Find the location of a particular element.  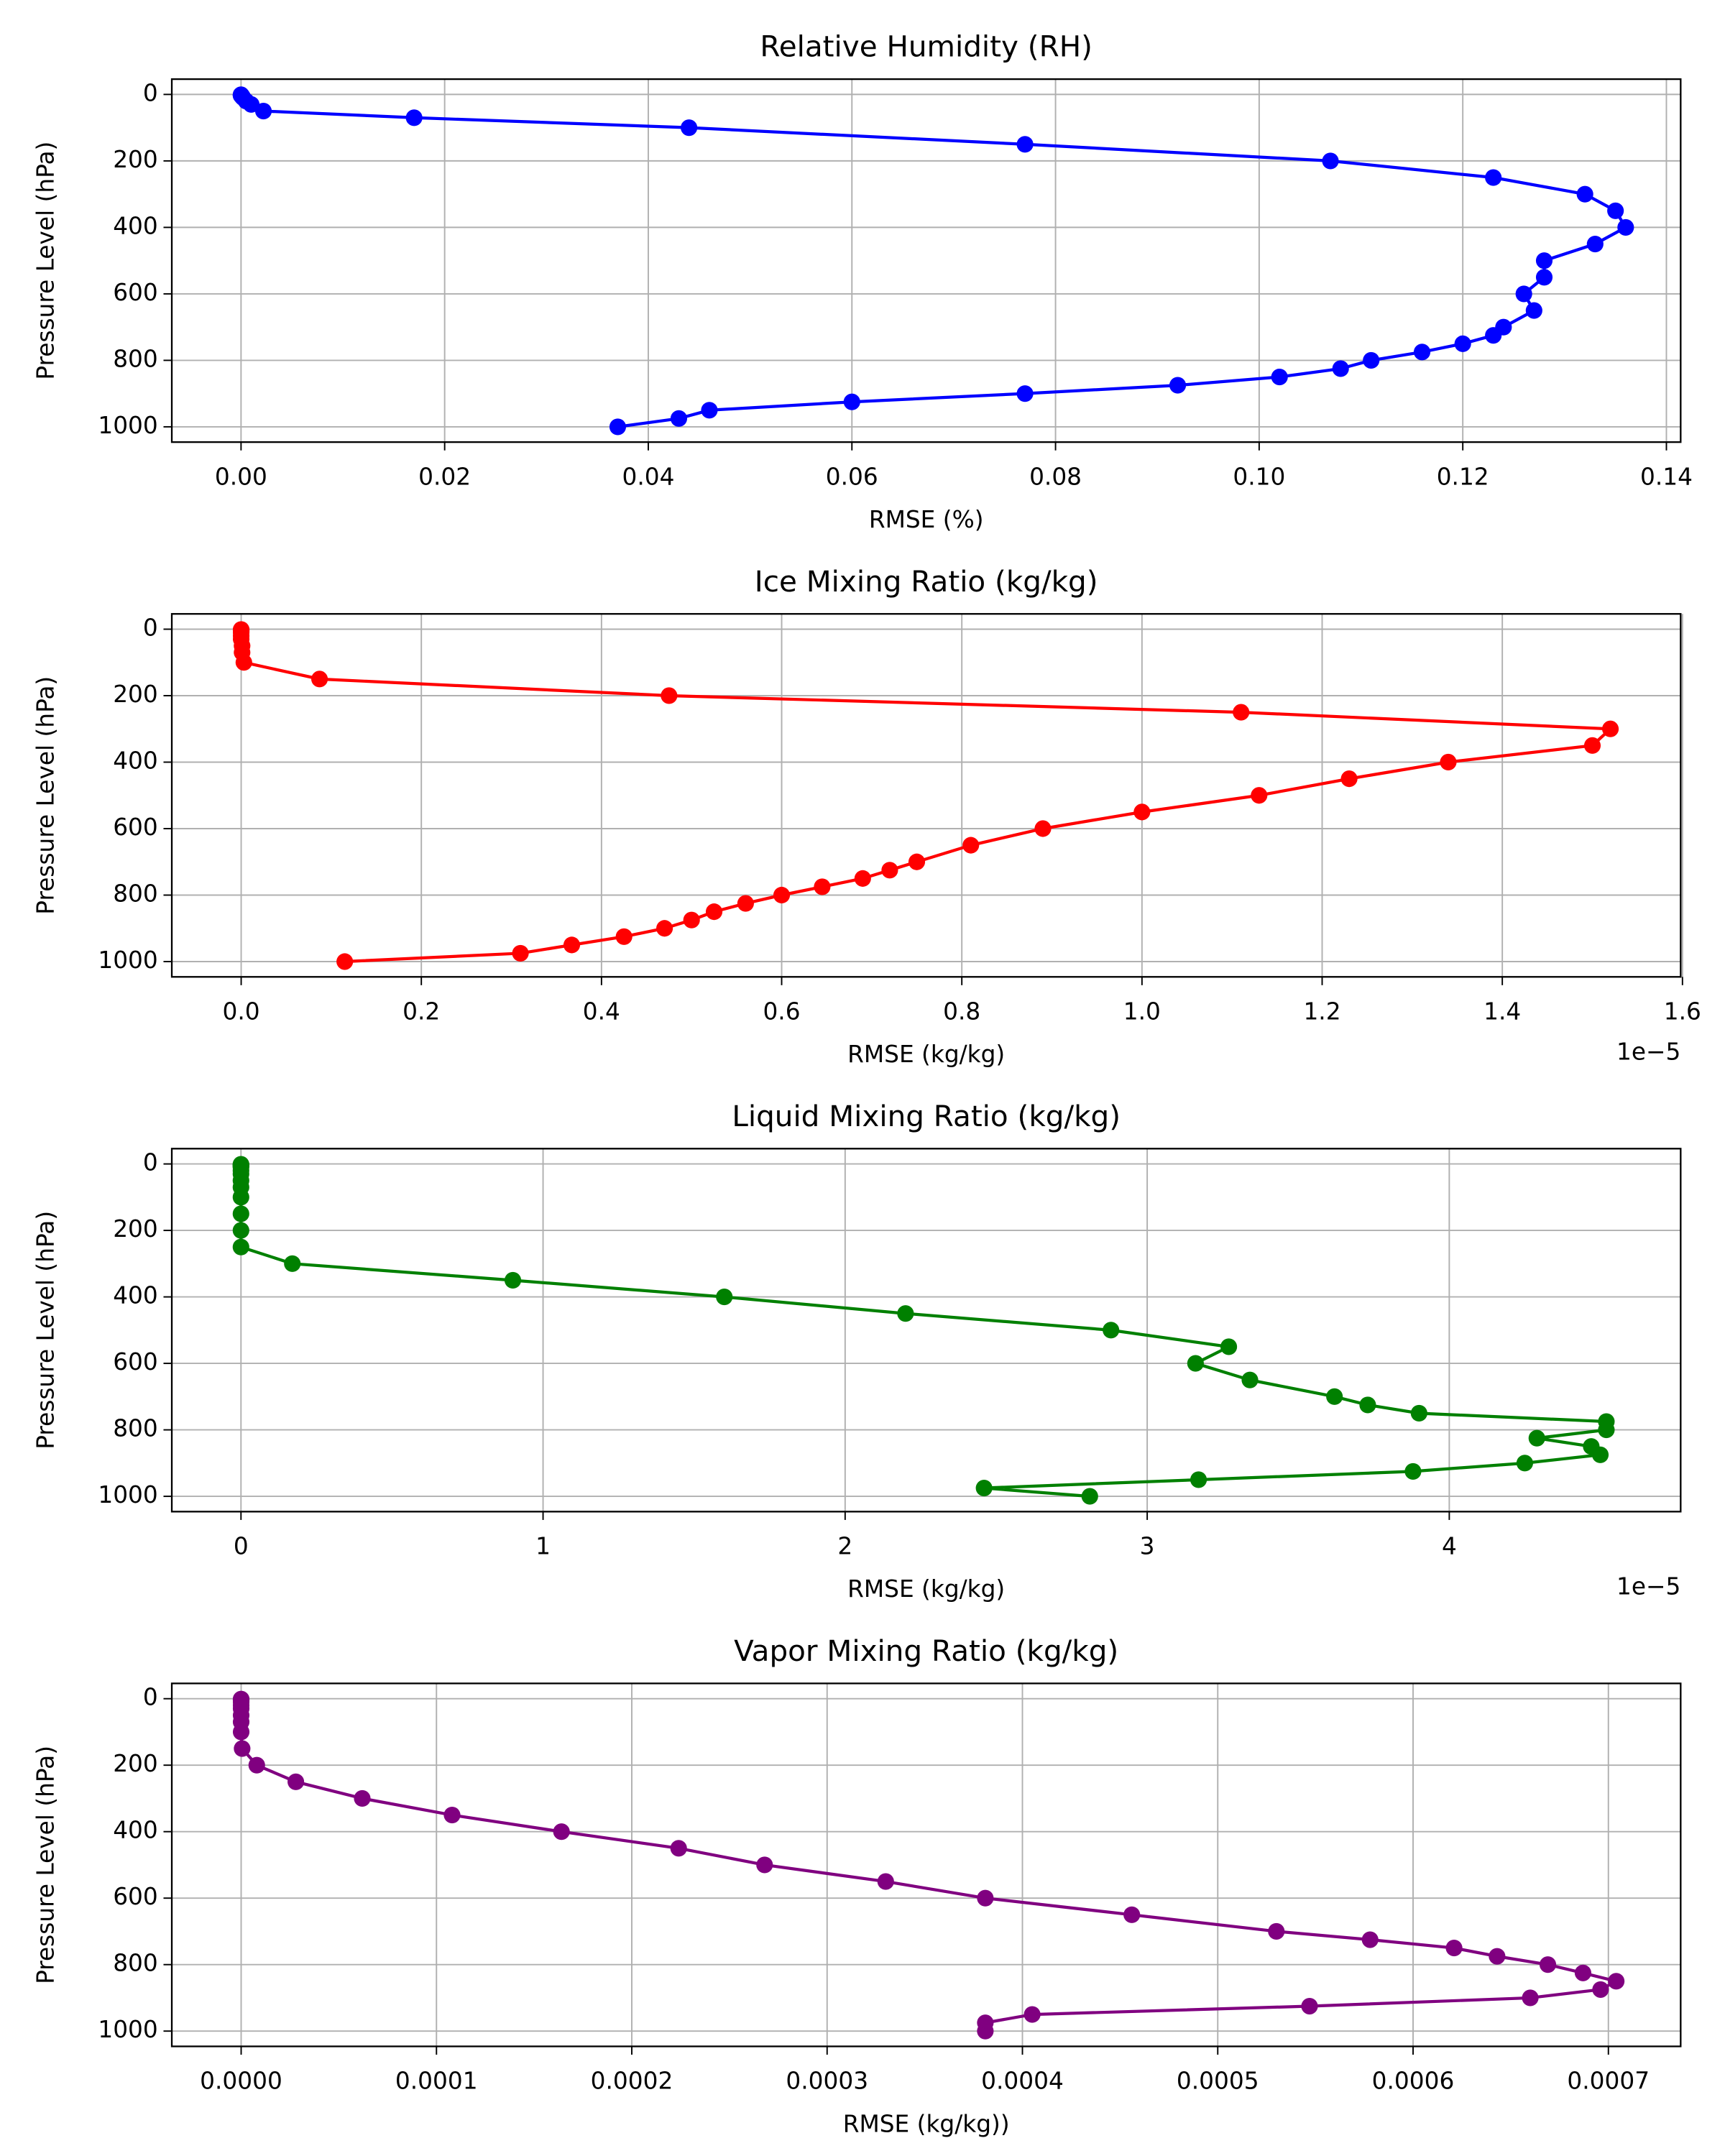

x-tick-label: 0.8 is located at coordinates (961, 1011).